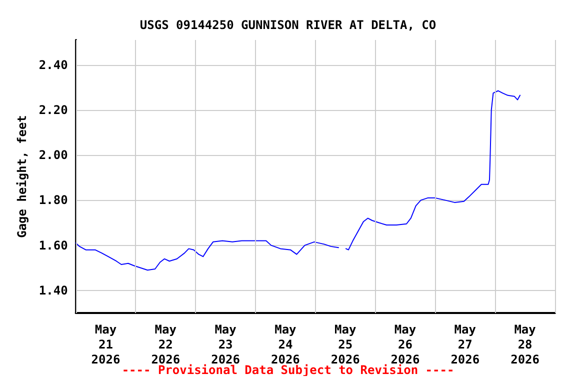 The width and height of the screenshot is (576, 384). Describe the element at coordinates (53, 245) in the screenshot. I see `y-tick-label: 1.60` at that location.